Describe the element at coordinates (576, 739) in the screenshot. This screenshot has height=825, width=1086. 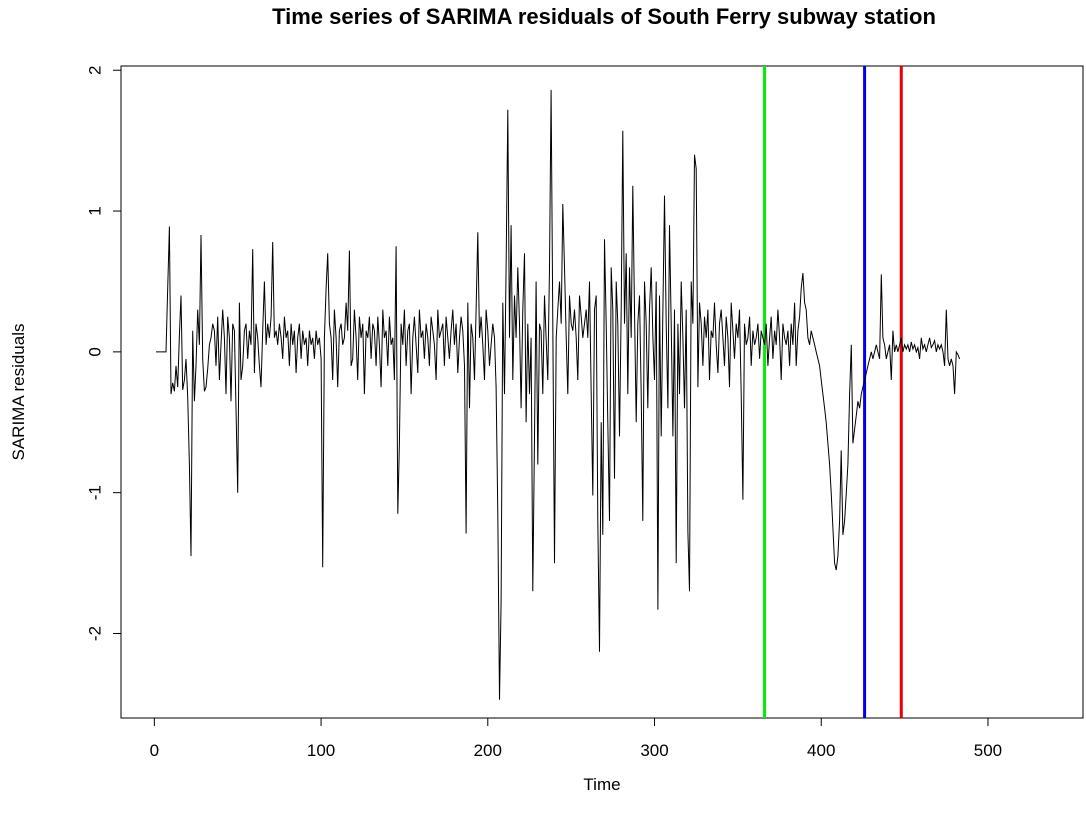
I see `x-axis: 0 100 200 300 400 500` at that location.